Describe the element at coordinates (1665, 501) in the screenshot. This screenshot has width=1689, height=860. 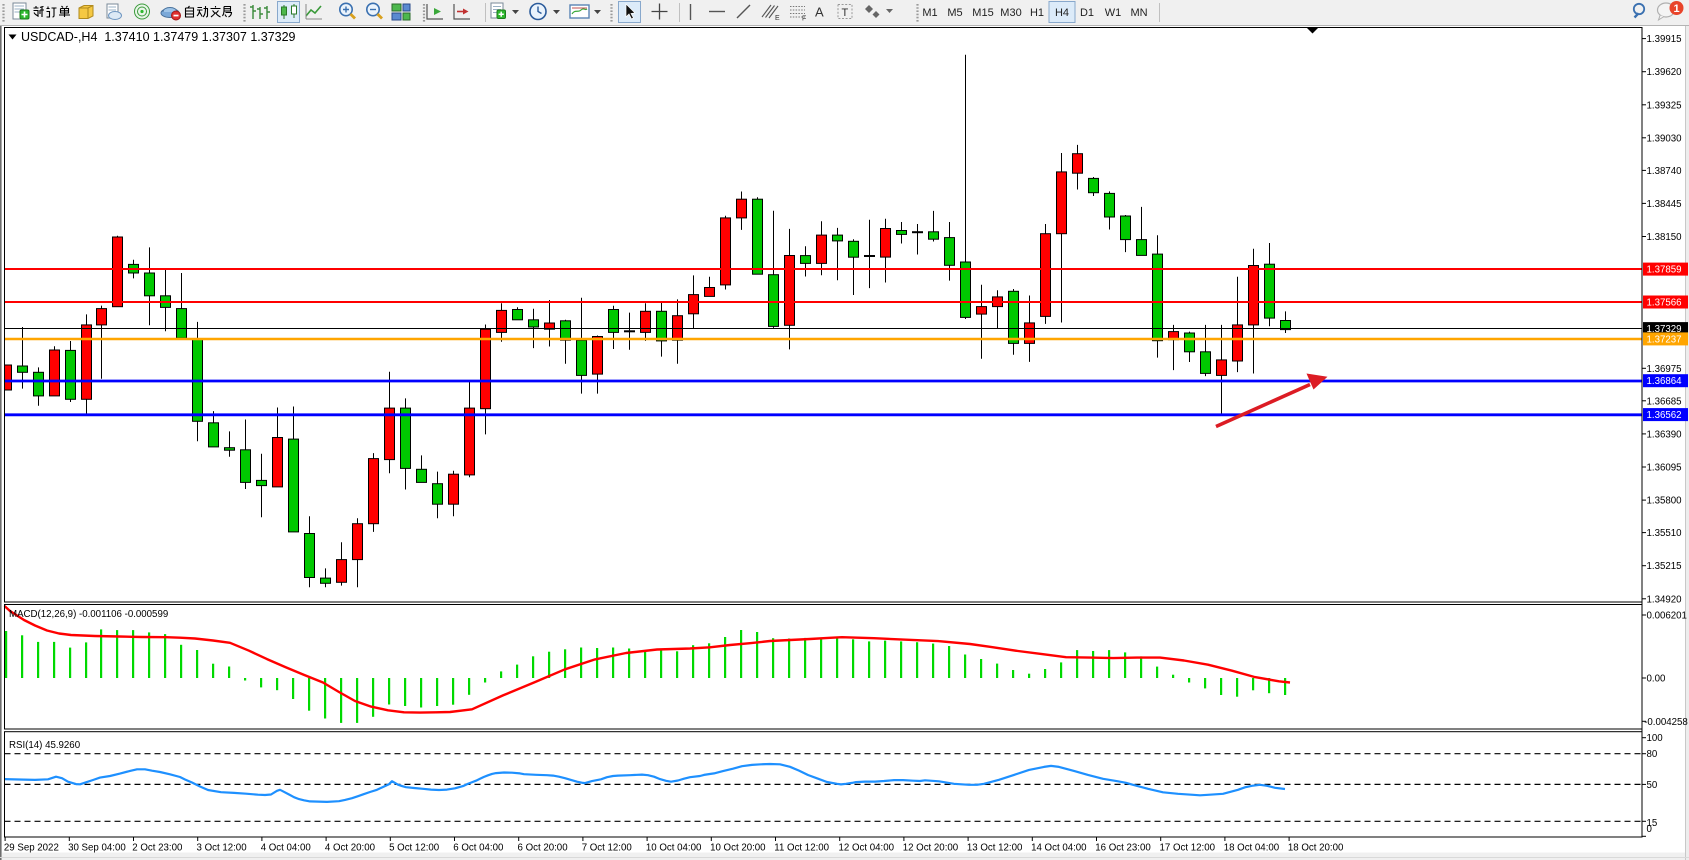
I see `svg-text: 1.35800` at that location.